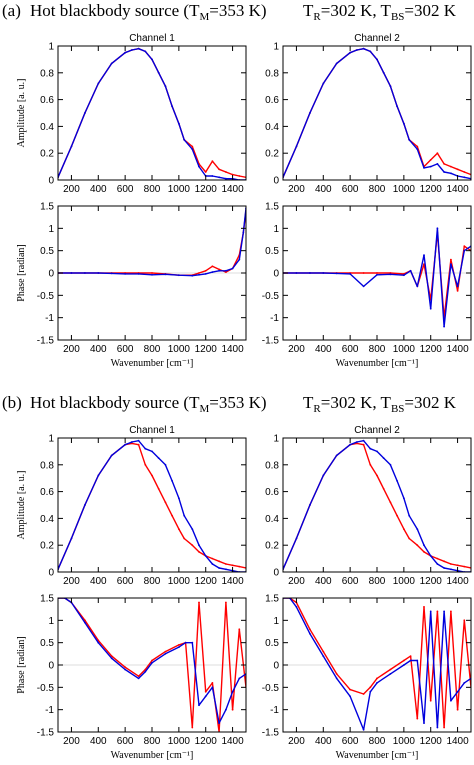  I want to click on y-tick-label: 0.2, so click(47, 154).